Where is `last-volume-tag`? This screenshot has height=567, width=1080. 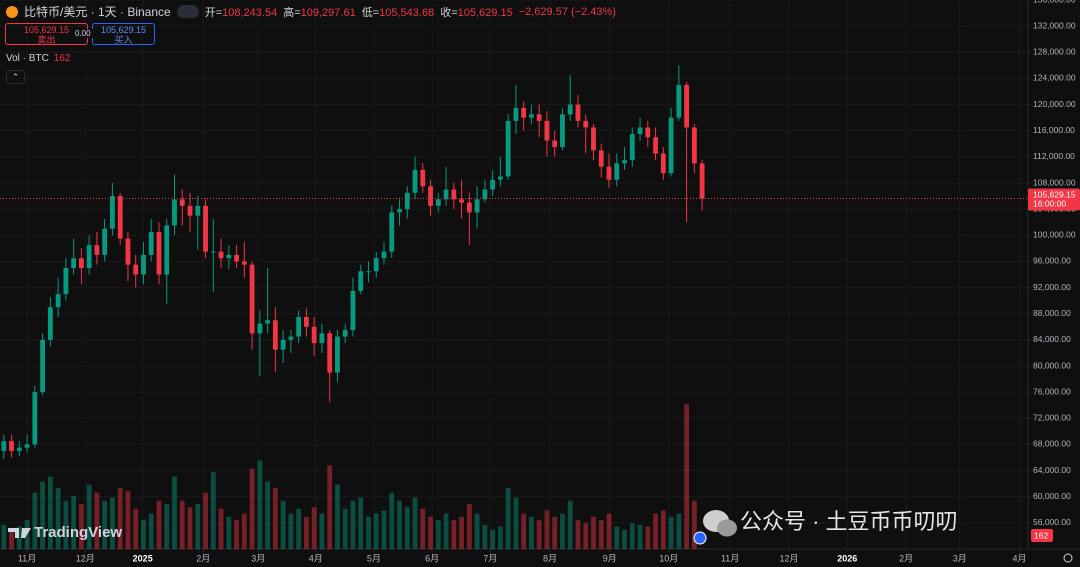 last-volume-tag is located at coordinates (1042, 535).